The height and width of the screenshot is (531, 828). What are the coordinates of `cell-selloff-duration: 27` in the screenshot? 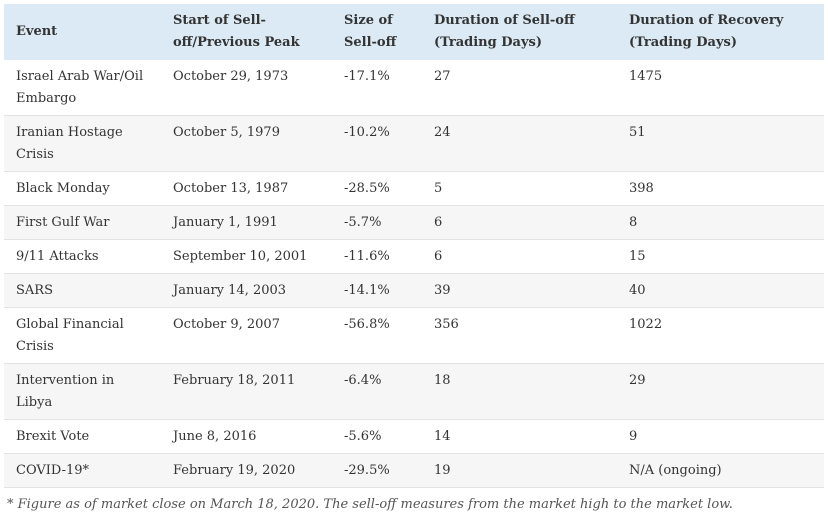 It's located at (519, 88).